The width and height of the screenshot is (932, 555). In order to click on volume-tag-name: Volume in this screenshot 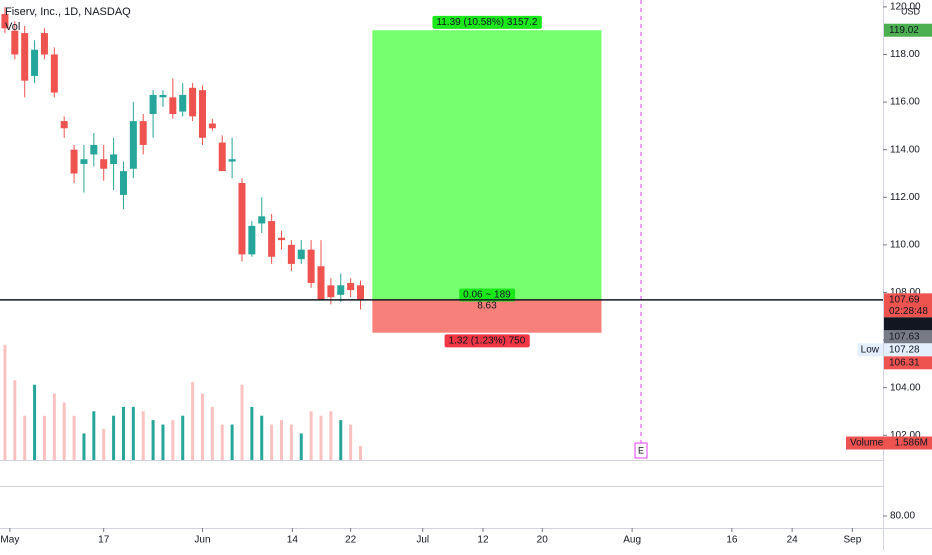, I will do `click(867, 443)`.